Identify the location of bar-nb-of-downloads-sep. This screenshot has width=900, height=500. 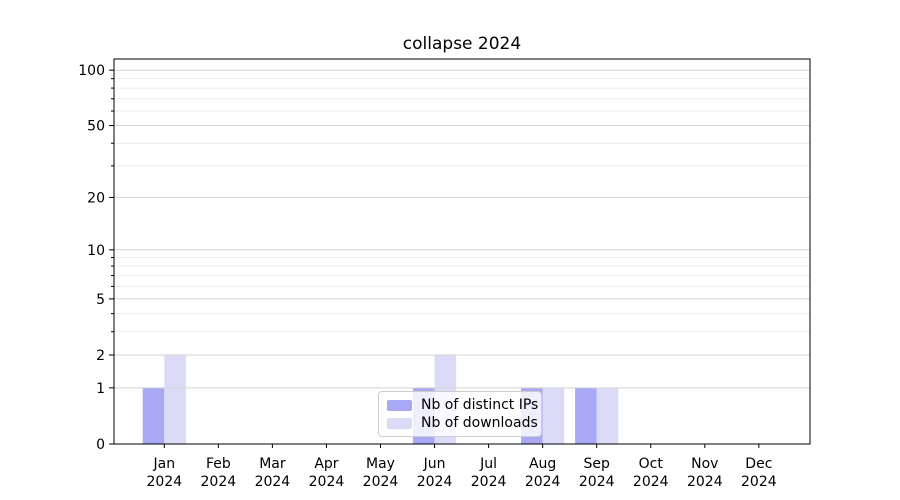
(607, 415).